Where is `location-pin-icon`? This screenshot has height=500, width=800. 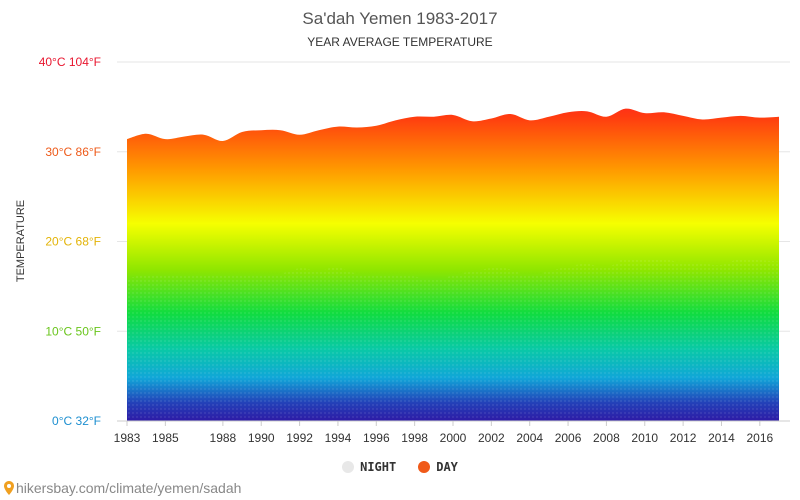 location-pin-icon is located at coordinates (9, 488).